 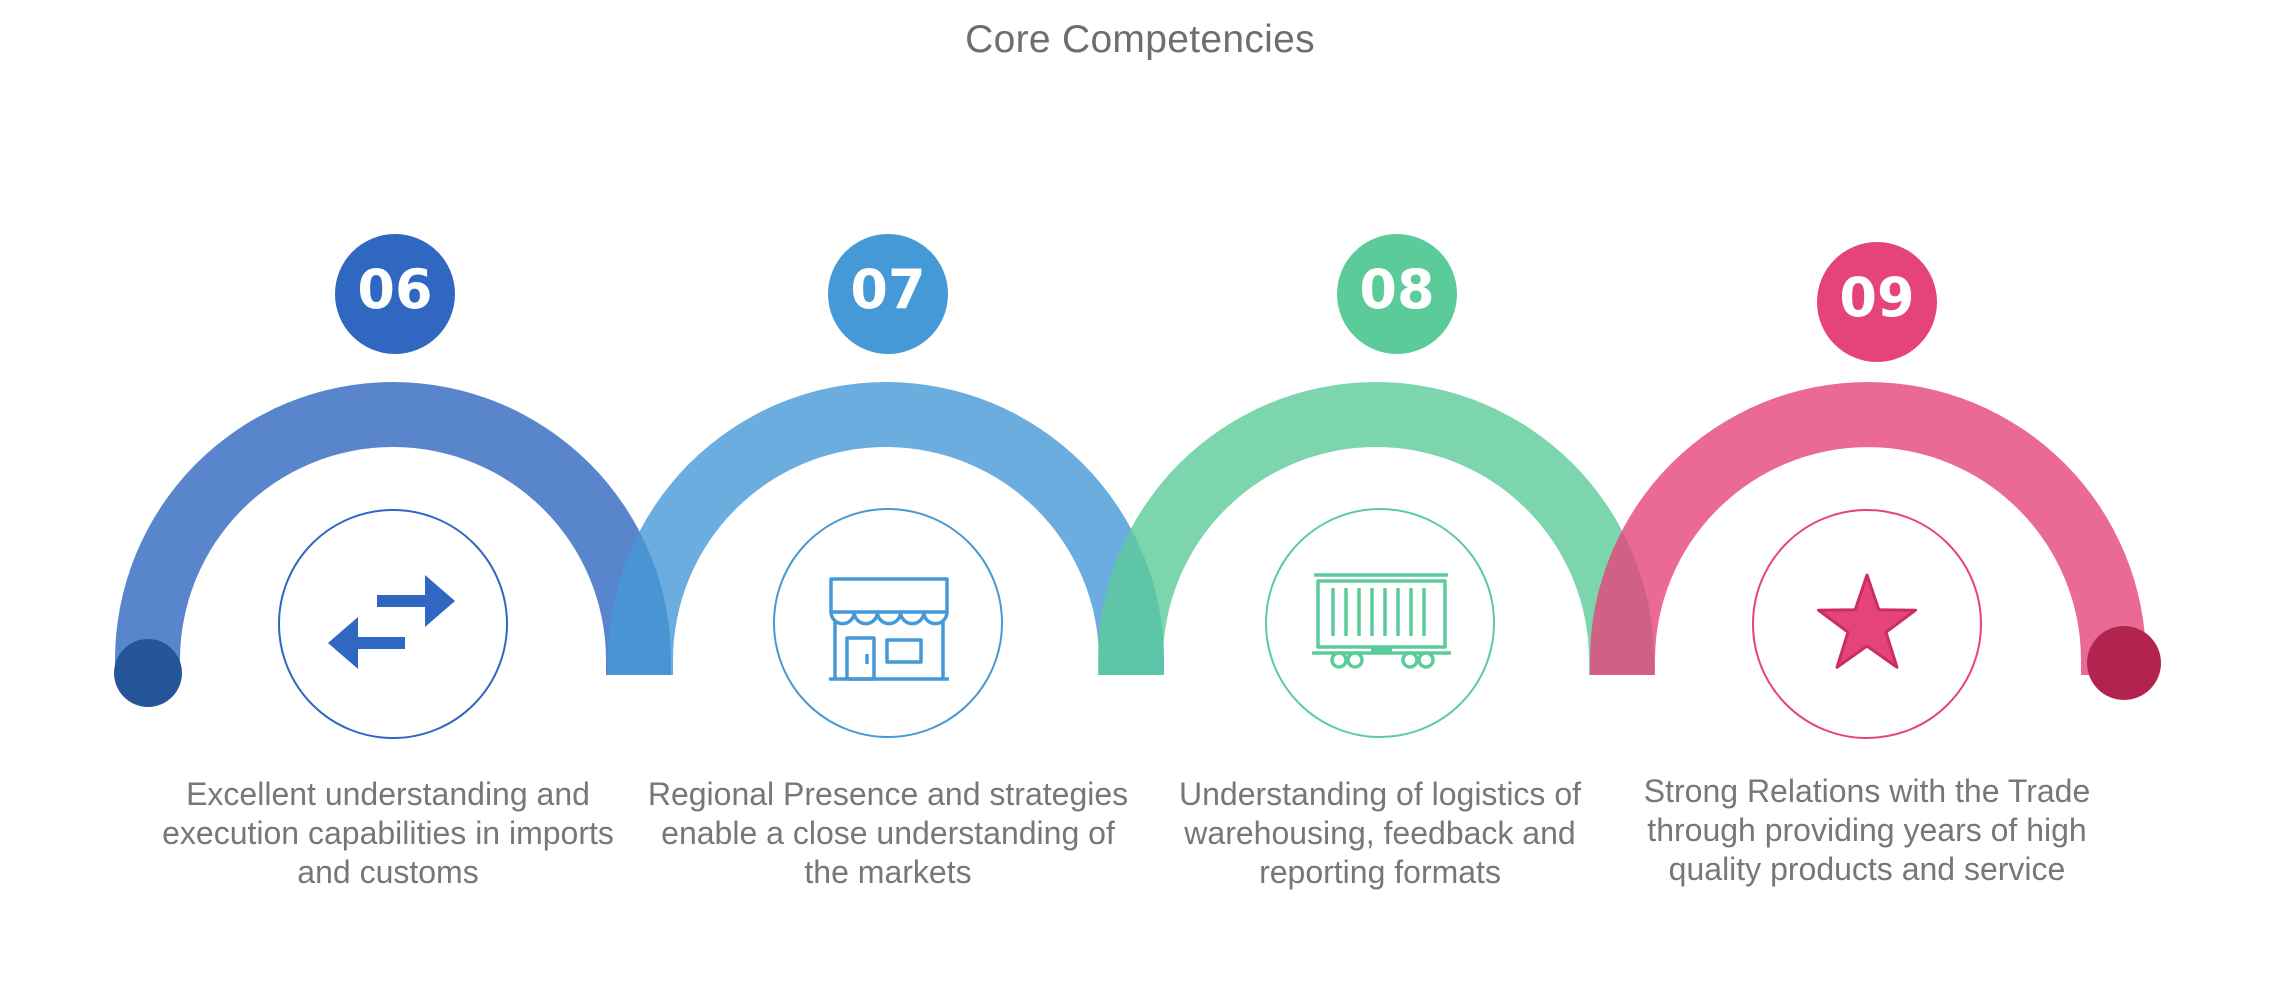 What do you see at coordinates (148, 673) in the screenshot?
I see `start-cap-dot` at bounding box center [148, 673].